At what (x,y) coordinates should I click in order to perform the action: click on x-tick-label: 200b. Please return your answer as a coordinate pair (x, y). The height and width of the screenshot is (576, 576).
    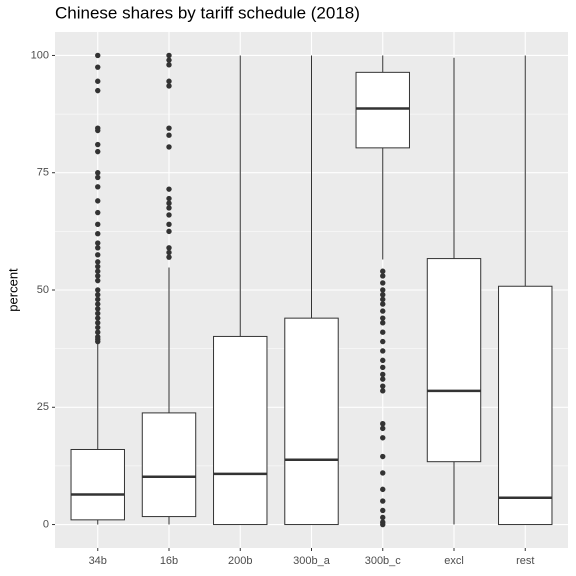
    Looking at the image, I should click on (240, 561).